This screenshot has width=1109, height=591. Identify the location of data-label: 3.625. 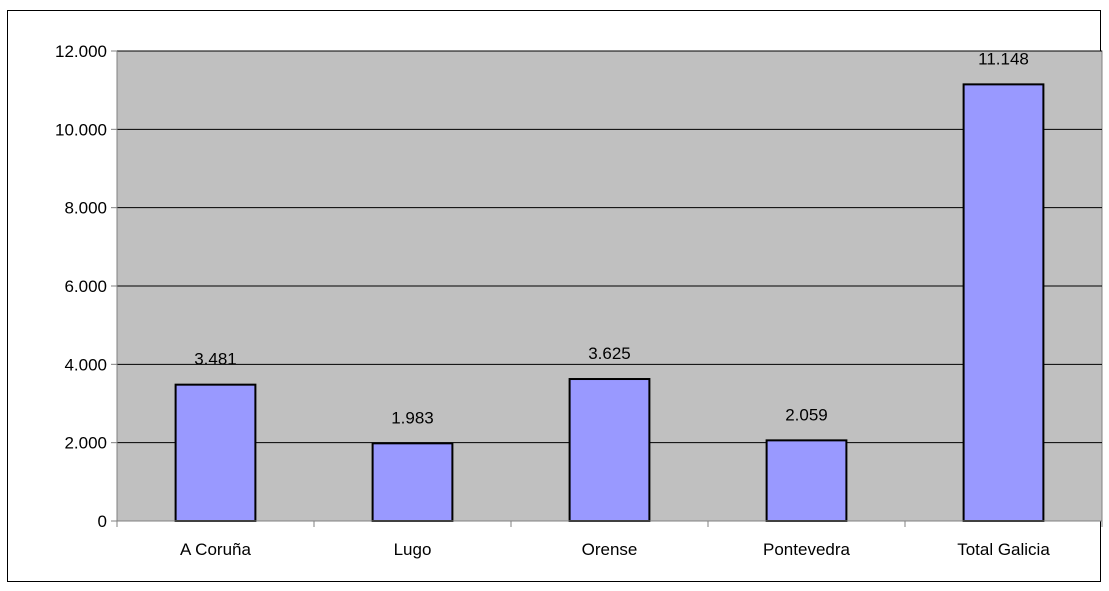
(609, 353).